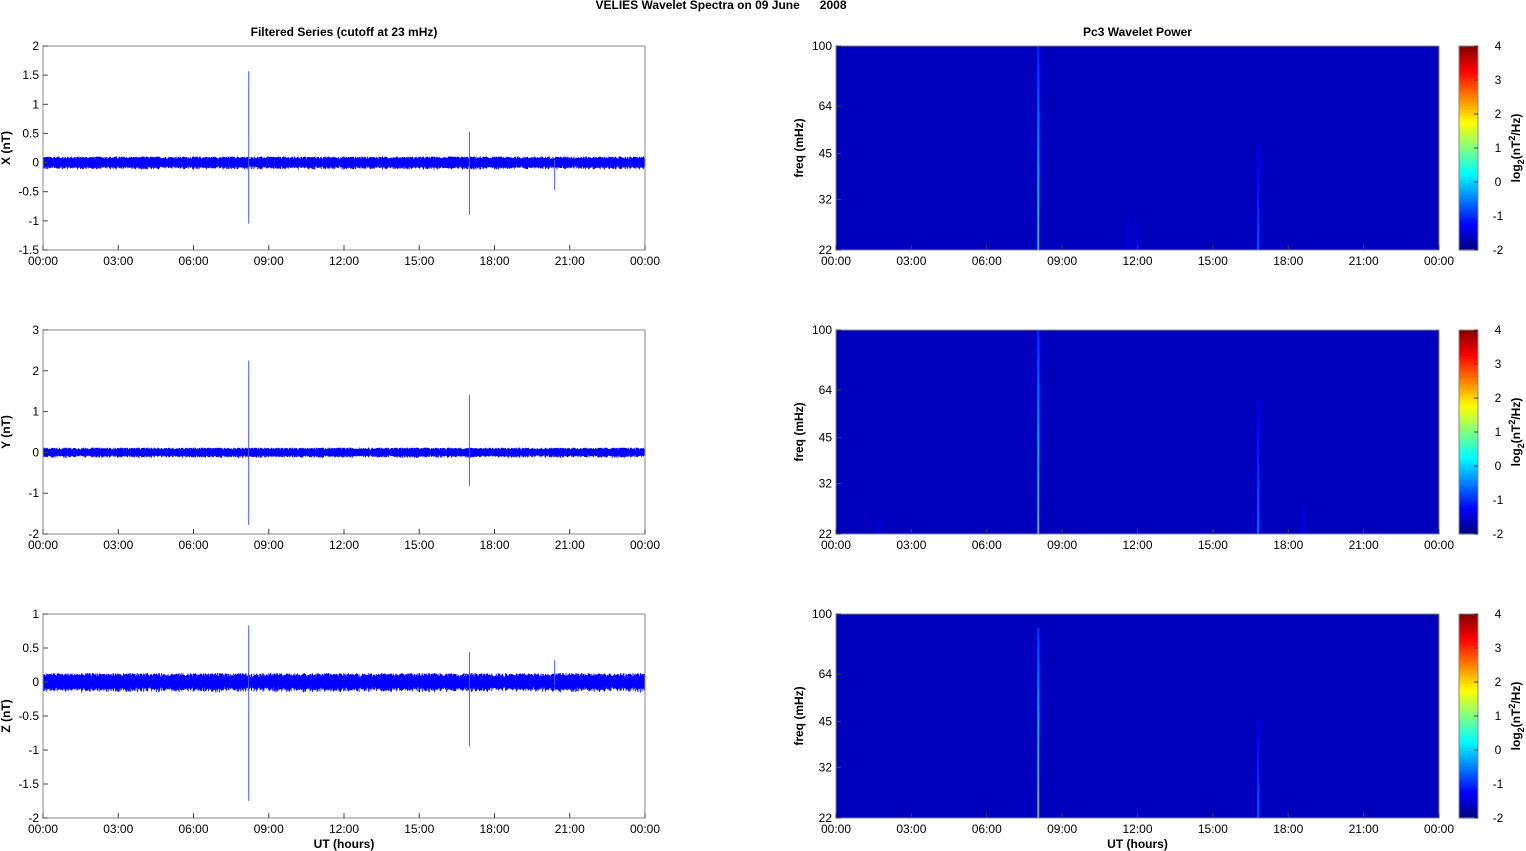 Image resolution: width=1526 pixels, height=851 pixels. I want to click on x-tick-label: 06:00, so click(987, 829).